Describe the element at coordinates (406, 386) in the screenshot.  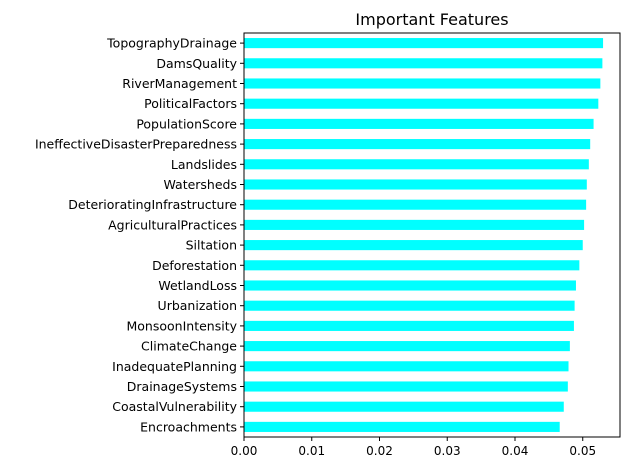
I see `bar-DrainageSystems` at that location.